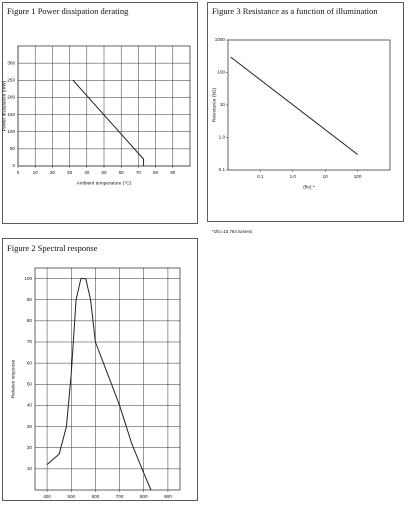 The width and height of the screenshot is (408, 508). What do you see at coordinates (293, 176) in the screenshot?
I see `x-tick-label: 1.0` at bounding box center [293, 176].